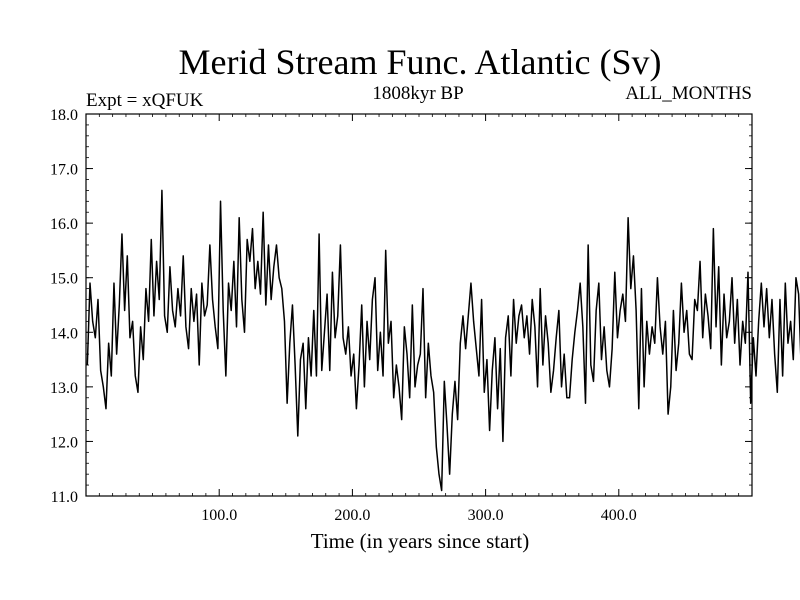 The image size is (800, 600). I want to click on x-tick-label: 200.0, so click(352, 515).